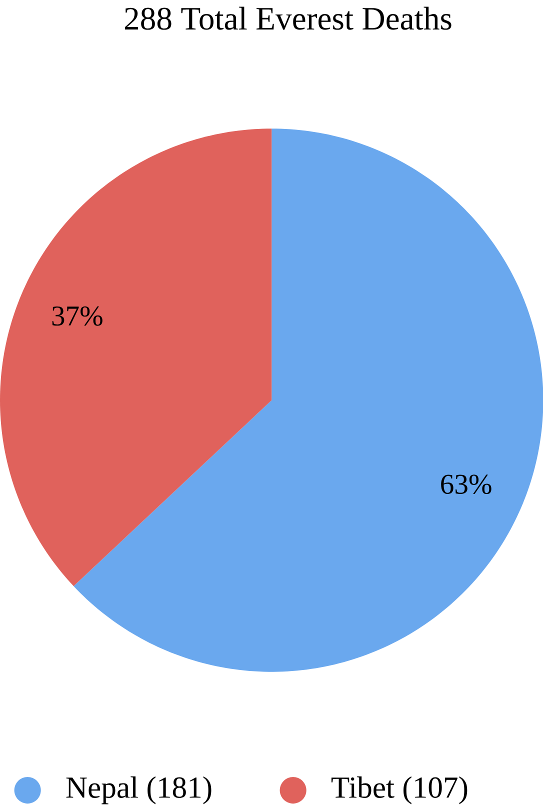  I want to click on chart-title: 288 Total Everest Deaths, so click(288, 18).